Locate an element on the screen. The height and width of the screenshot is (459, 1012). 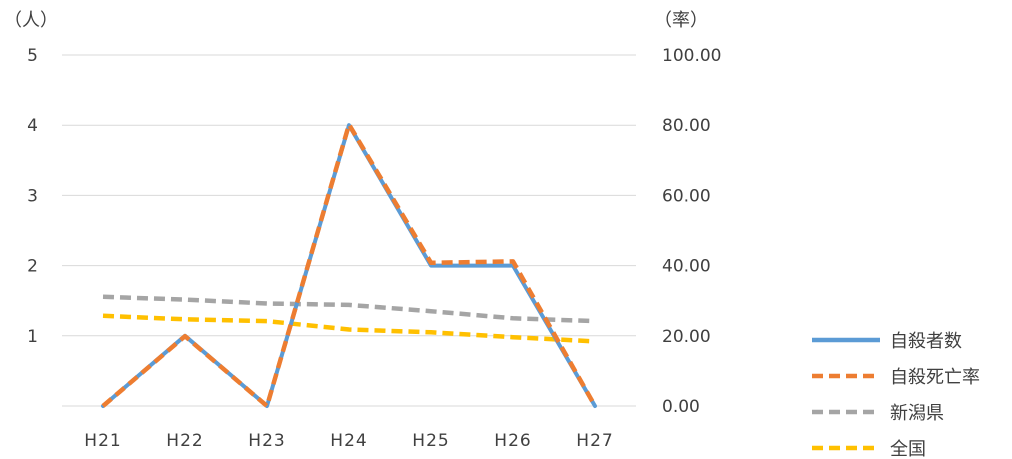
left-tick-label: 3 is located at coordinates (32, 196).